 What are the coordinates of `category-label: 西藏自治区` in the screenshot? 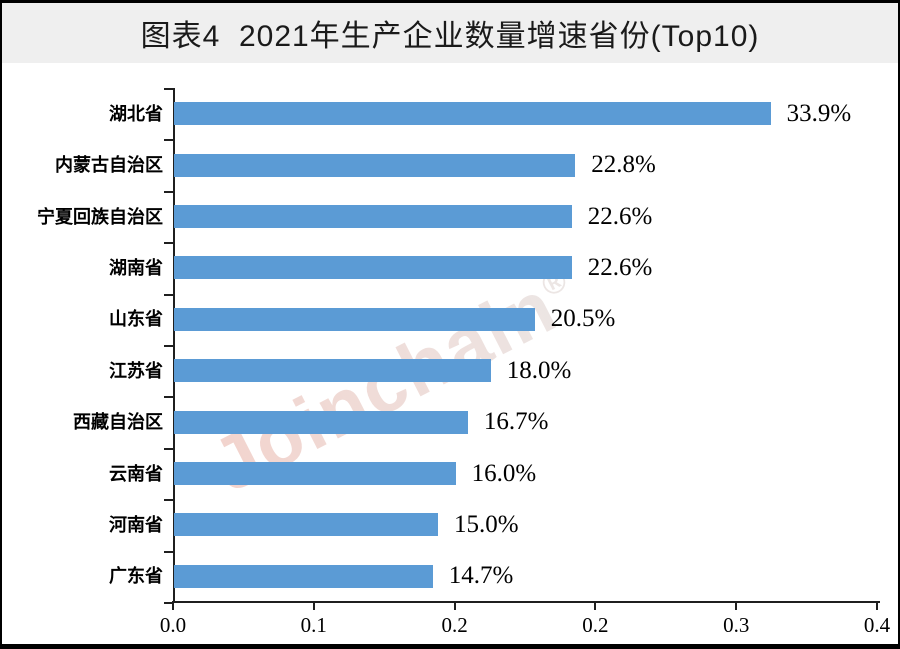 It's located at (118, 422).